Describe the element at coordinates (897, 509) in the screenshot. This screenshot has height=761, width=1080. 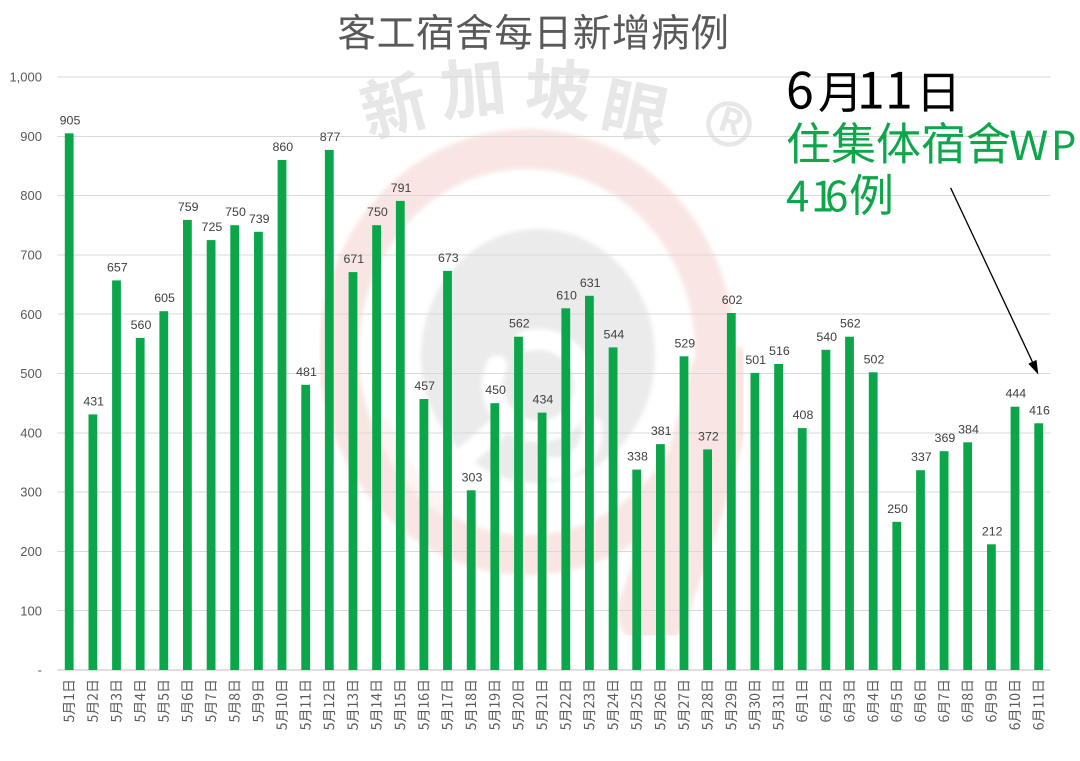
I see `svg-text: 250` at that location.